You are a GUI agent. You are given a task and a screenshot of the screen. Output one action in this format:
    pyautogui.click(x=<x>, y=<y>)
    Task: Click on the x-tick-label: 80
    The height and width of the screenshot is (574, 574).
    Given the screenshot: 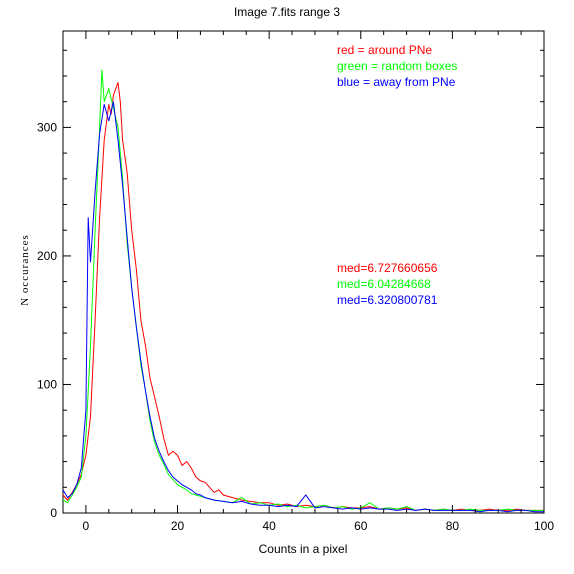 What is the action you would take?
    pyautogui.click(x=453, y=526)
    